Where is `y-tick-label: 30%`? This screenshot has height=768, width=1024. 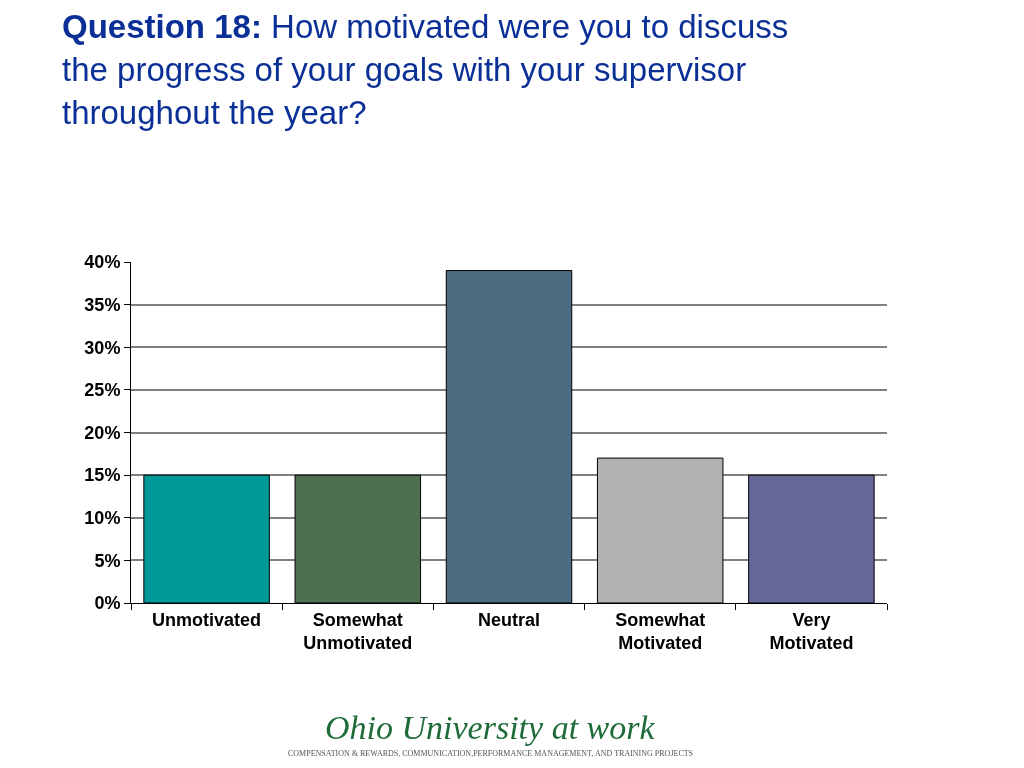
y-tick-label: 30% is located at coordinates (102, 347).